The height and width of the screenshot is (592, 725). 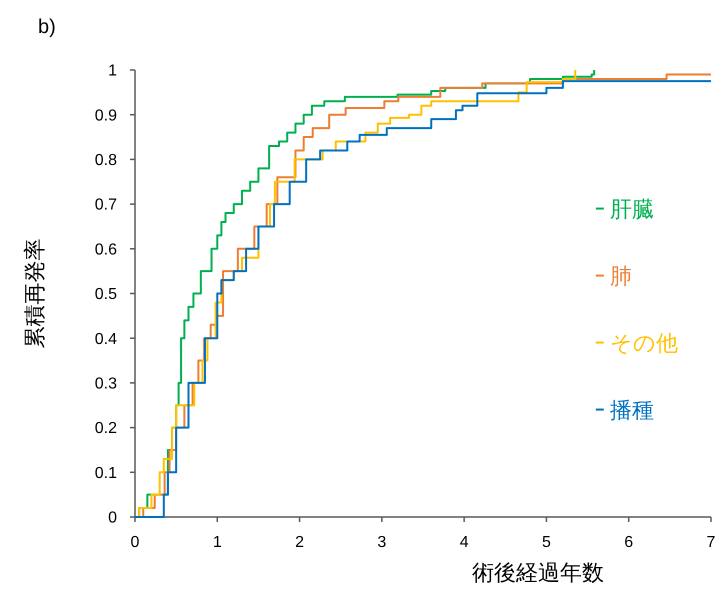 What do you see at coordinates (106, 339) in the screenshot?
I see `y-tick-label: 0.4` at bounding box center [106, 339].